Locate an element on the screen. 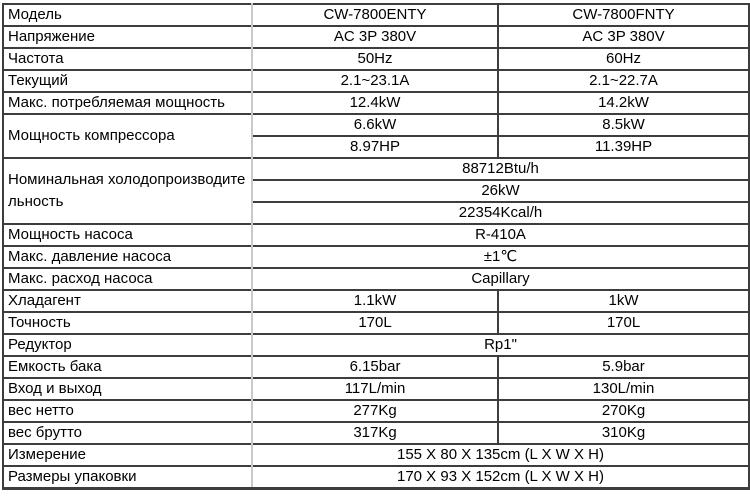 The height and width of the screenshot is (496, 750). spec-row-compressor-kw: Мощность компрессора 6.6kW 8.5kW is located at coordinates (376, 135).